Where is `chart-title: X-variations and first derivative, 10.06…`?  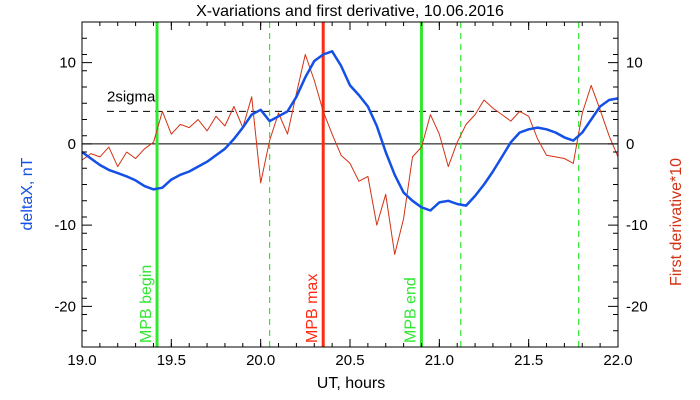
chart-title: X-variations and first derivative, 10.06… is located at coordinates (350, 11).